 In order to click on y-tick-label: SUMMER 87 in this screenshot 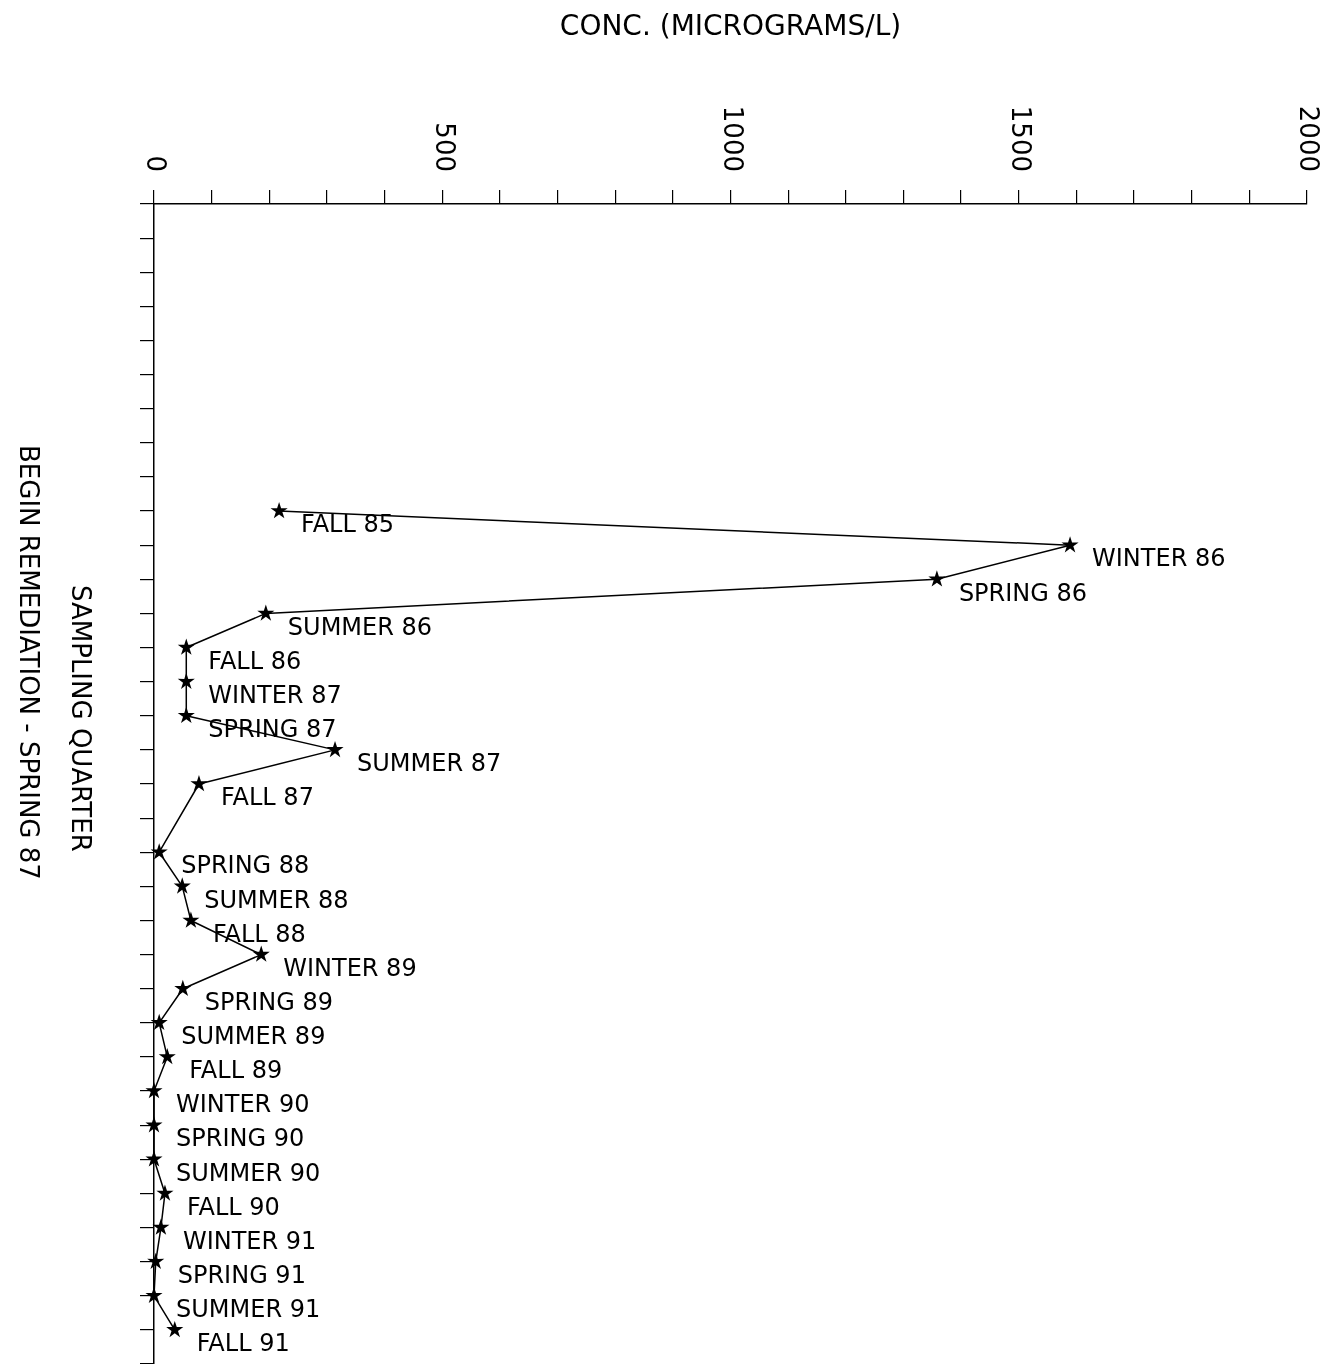, I will do `click(429, 763)`.